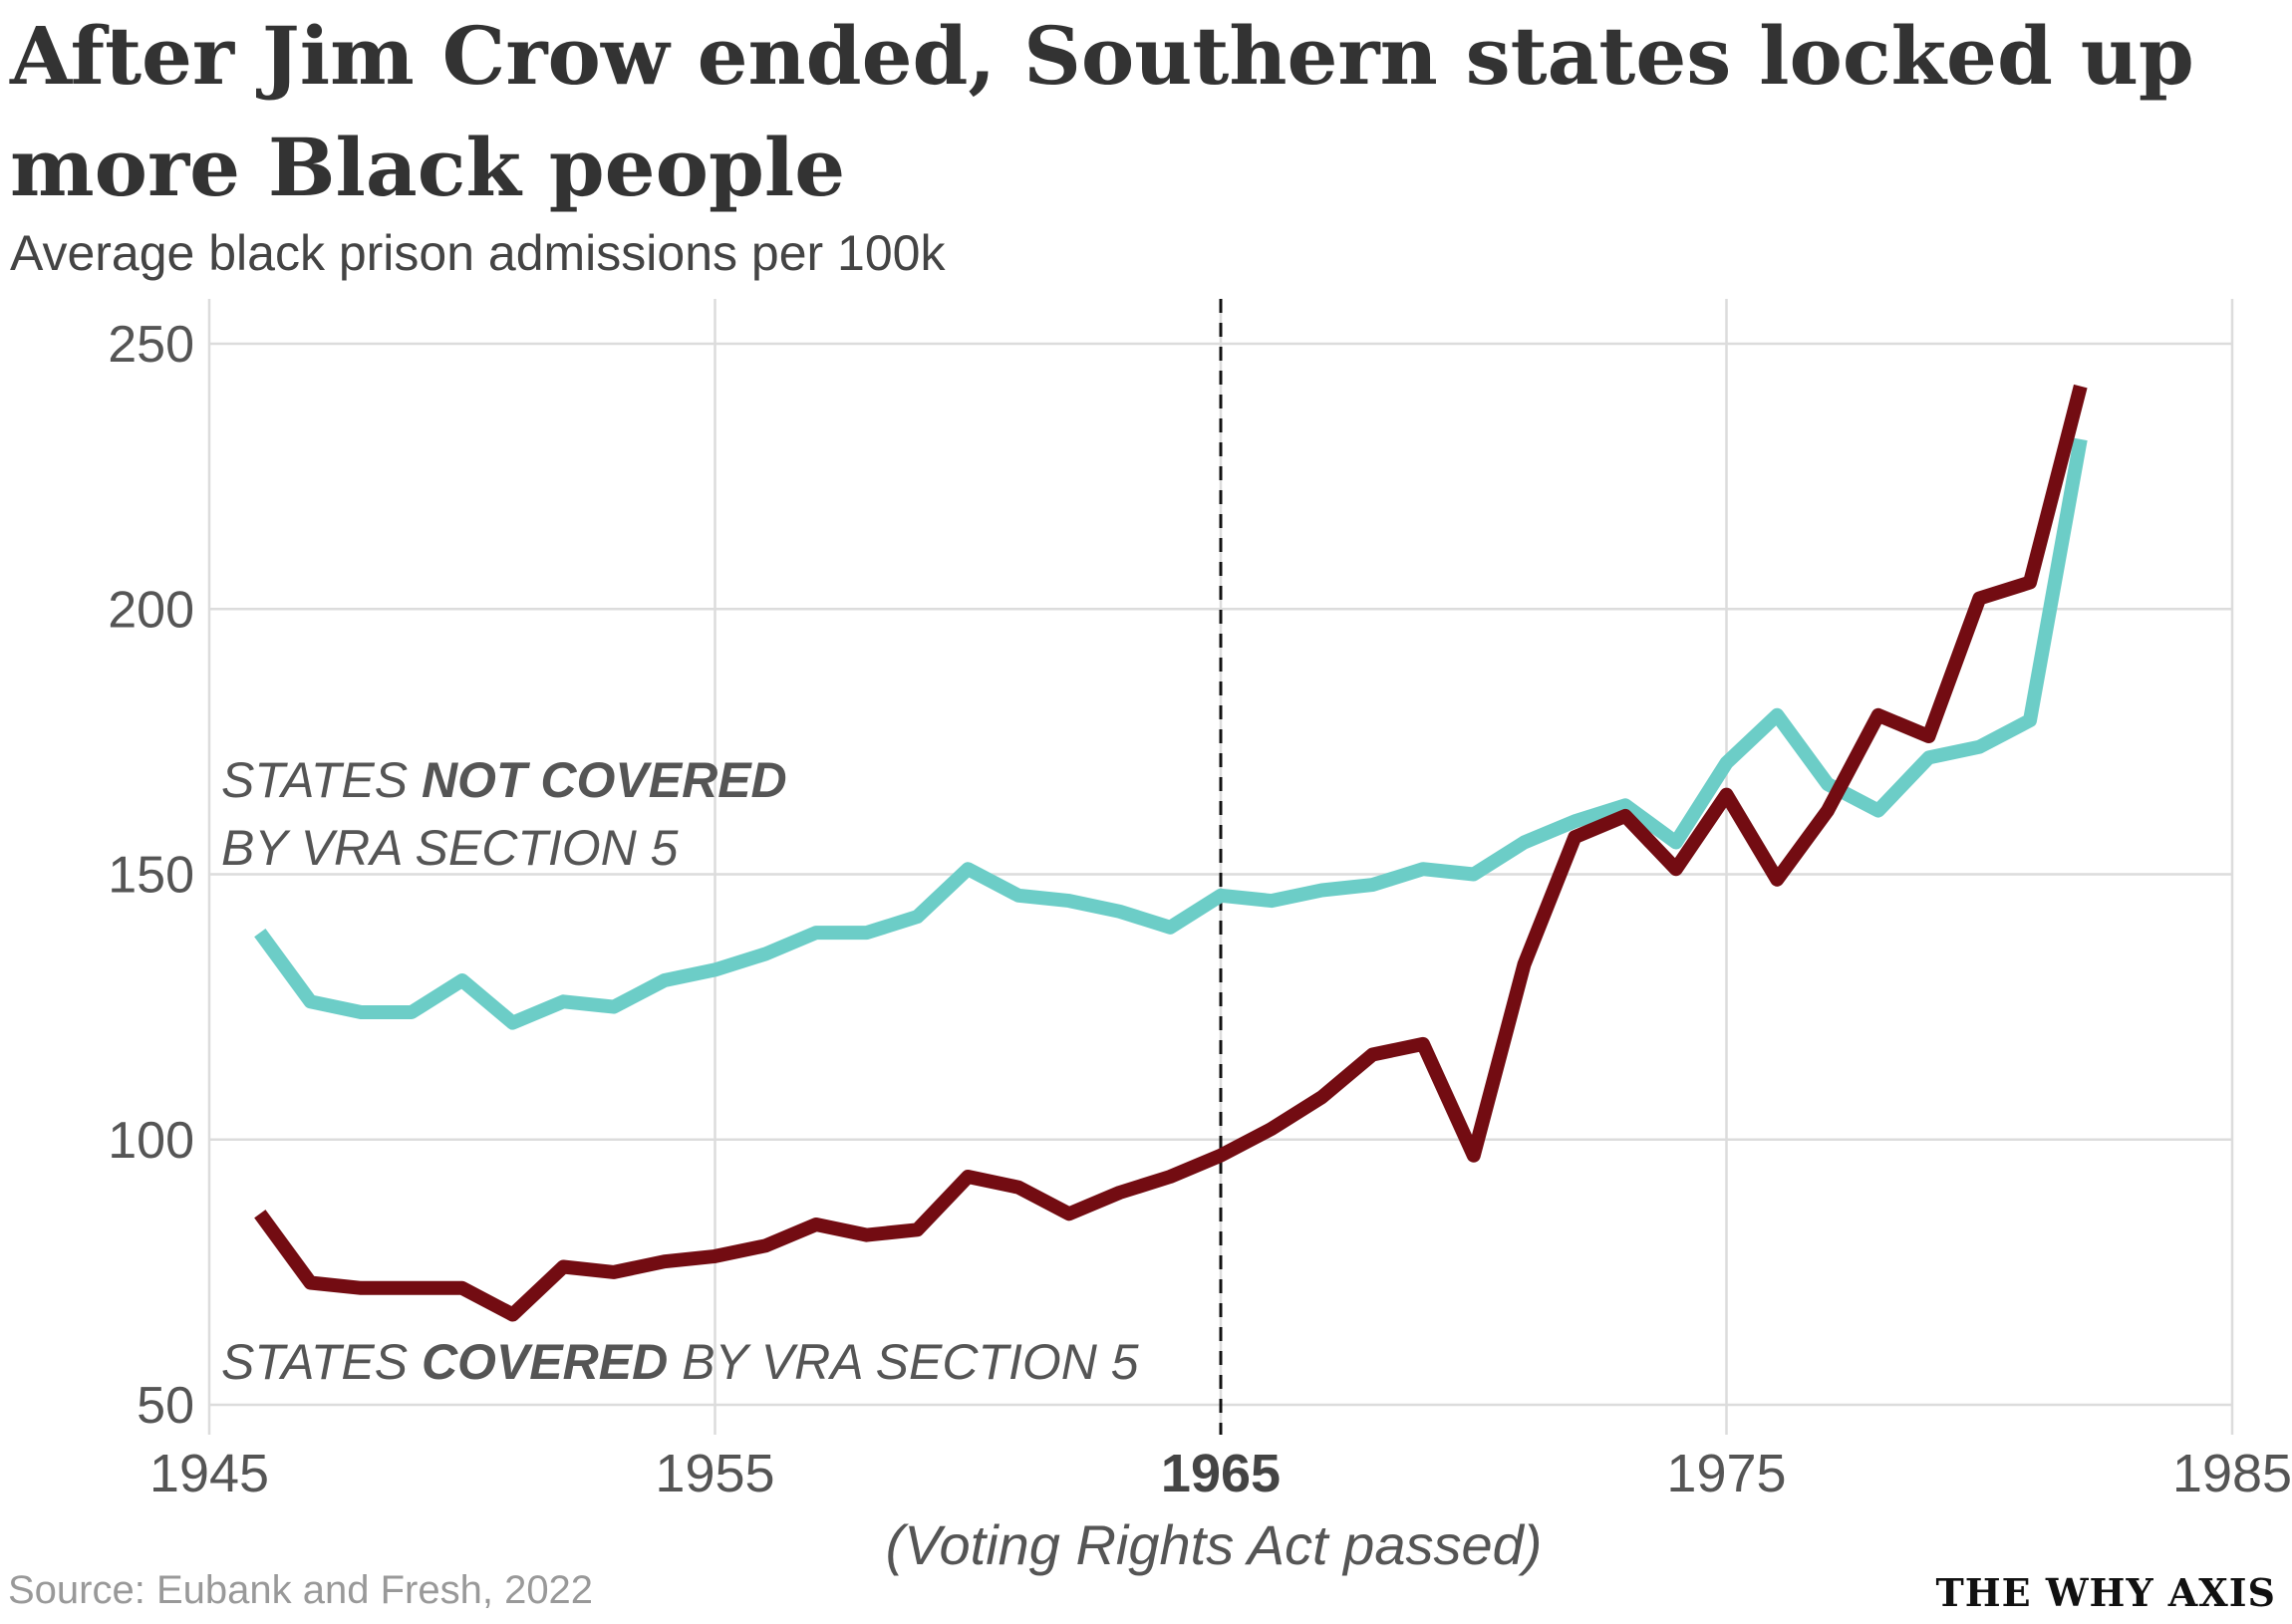 The width and height of the screenshot is (2292, 1624). I want to click on source-note: Source: Eubank and Fresh, 2022, so click(301, 1590).